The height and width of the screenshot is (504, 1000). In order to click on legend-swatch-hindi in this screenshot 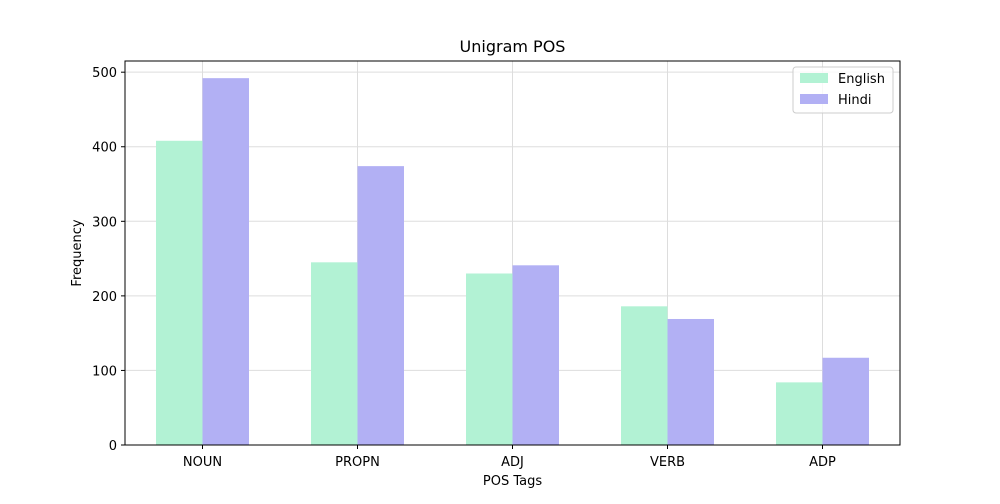, I will do `click(814, 99)`.